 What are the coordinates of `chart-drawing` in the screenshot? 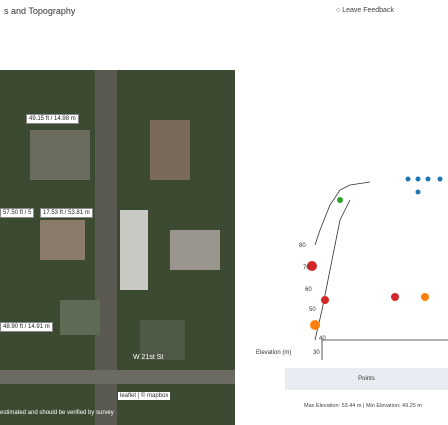 It's located at (377, 268).